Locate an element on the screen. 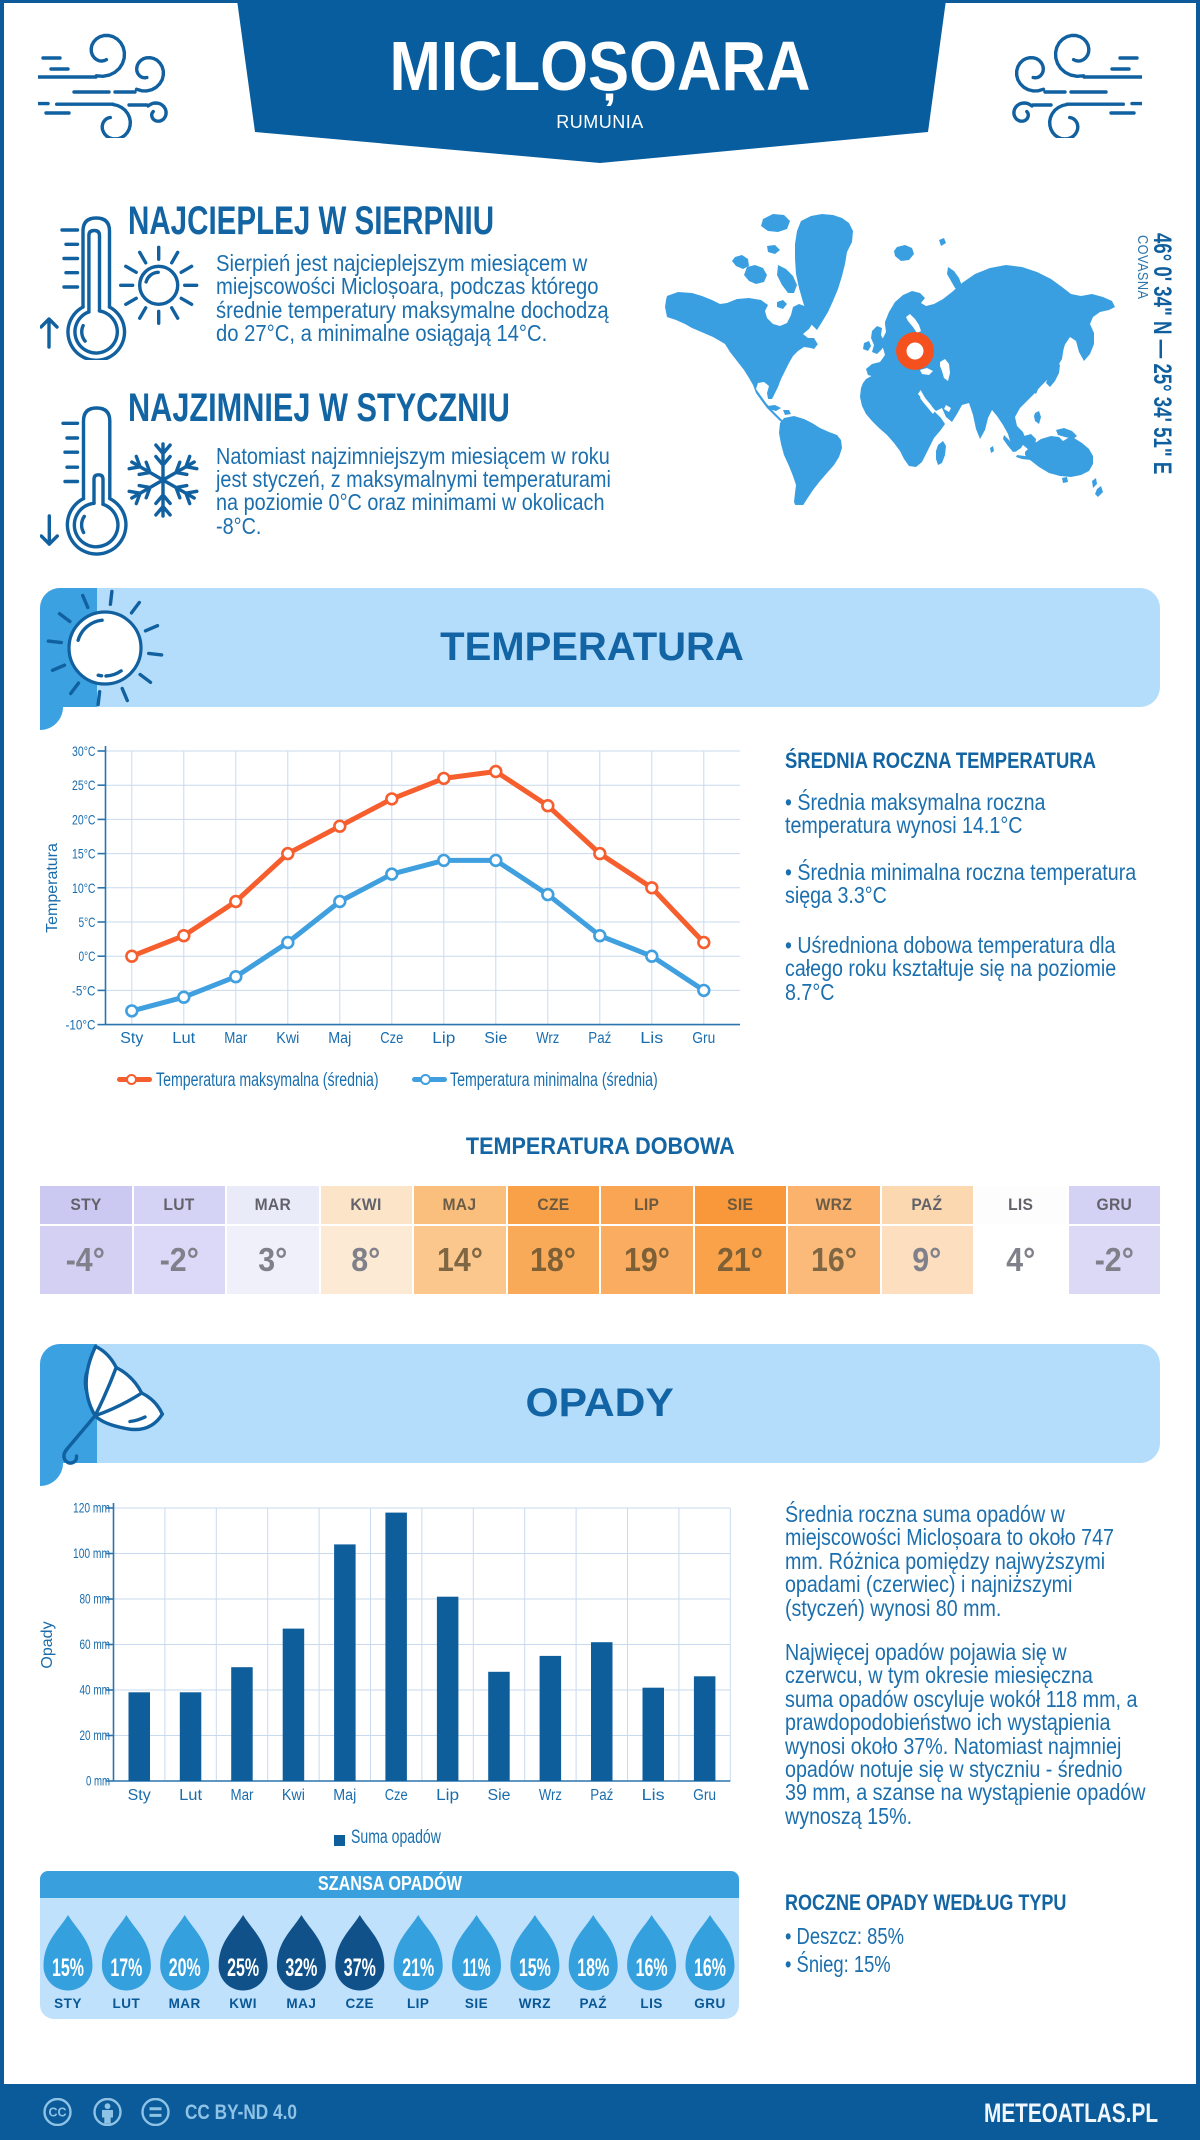 This screenshot has height=2140, width=1200. svg-text: 32% is located at coordinates (301, 1968).